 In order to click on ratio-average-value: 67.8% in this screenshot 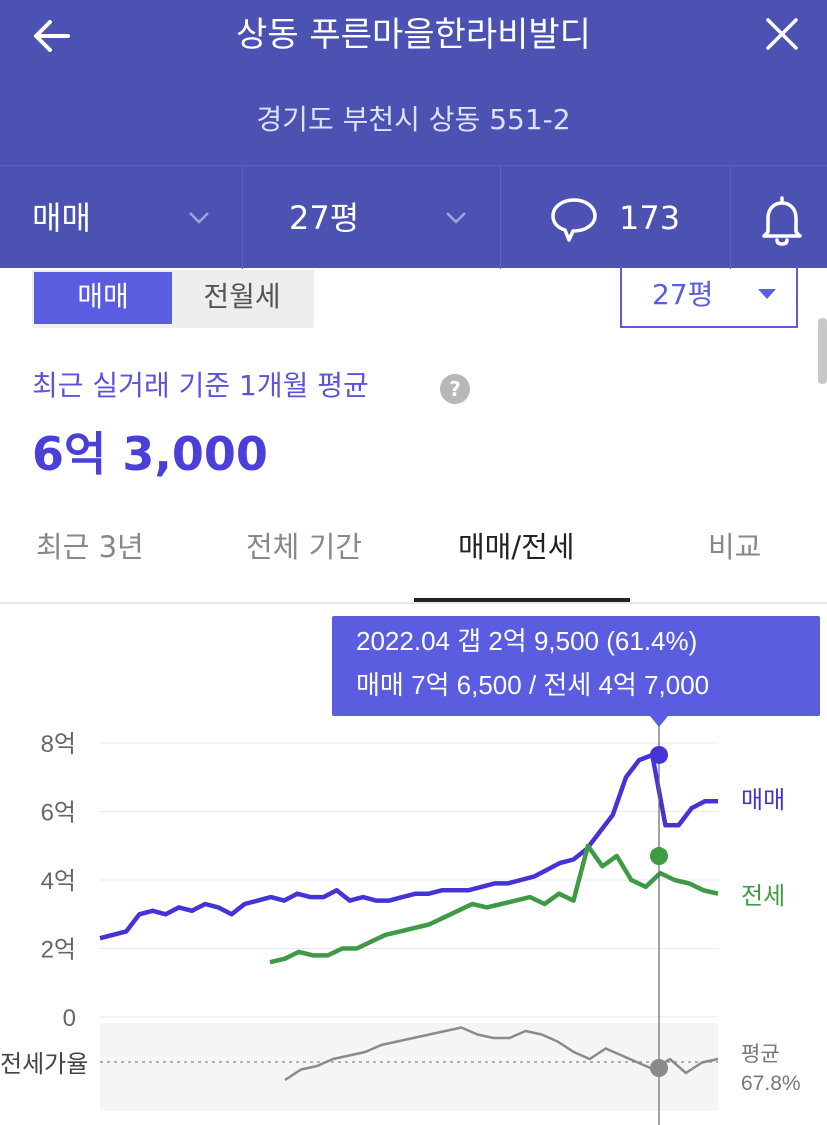, I will do `click(771, 1083)`.